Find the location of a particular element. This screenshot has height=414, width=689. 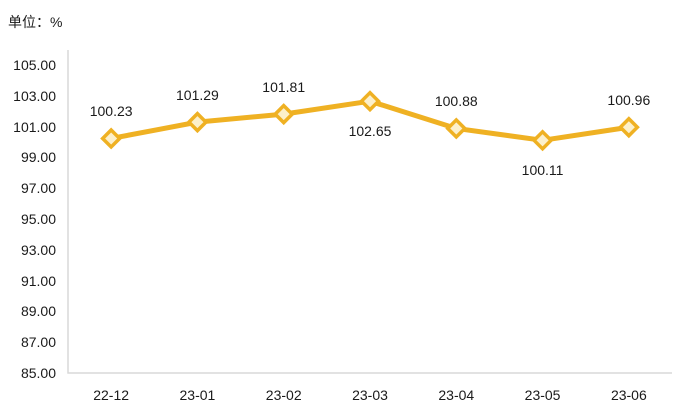

y-axis-tick-label: 93.00 is located at coordinates (38, 249).